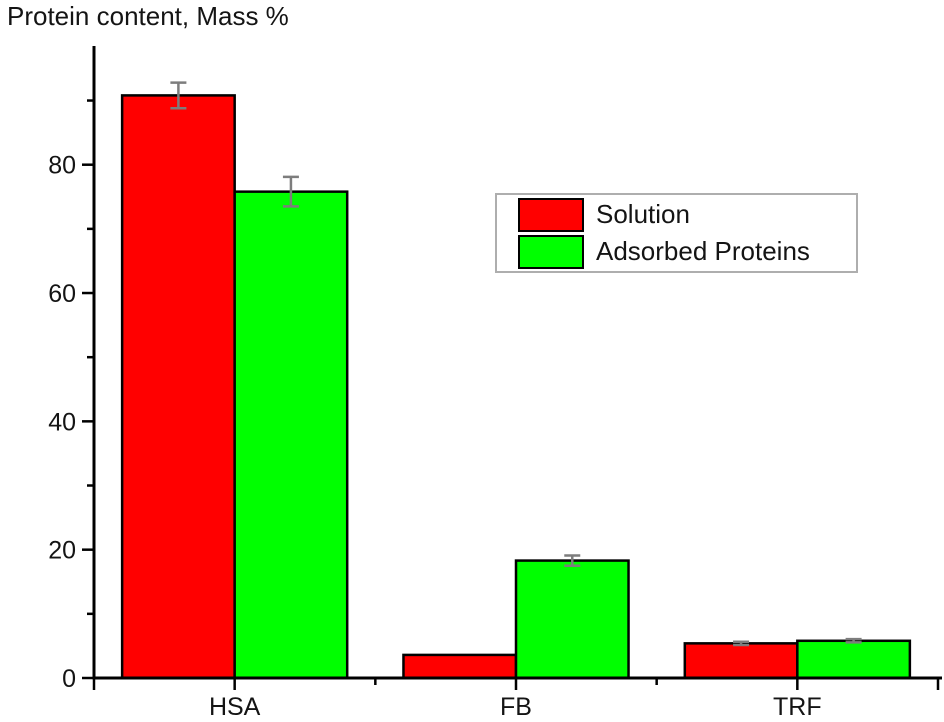  Describe the element at coordinates (676, 233) in the screenshot. I see `legend-box: Solution Adsorbed Proteins` at that location.